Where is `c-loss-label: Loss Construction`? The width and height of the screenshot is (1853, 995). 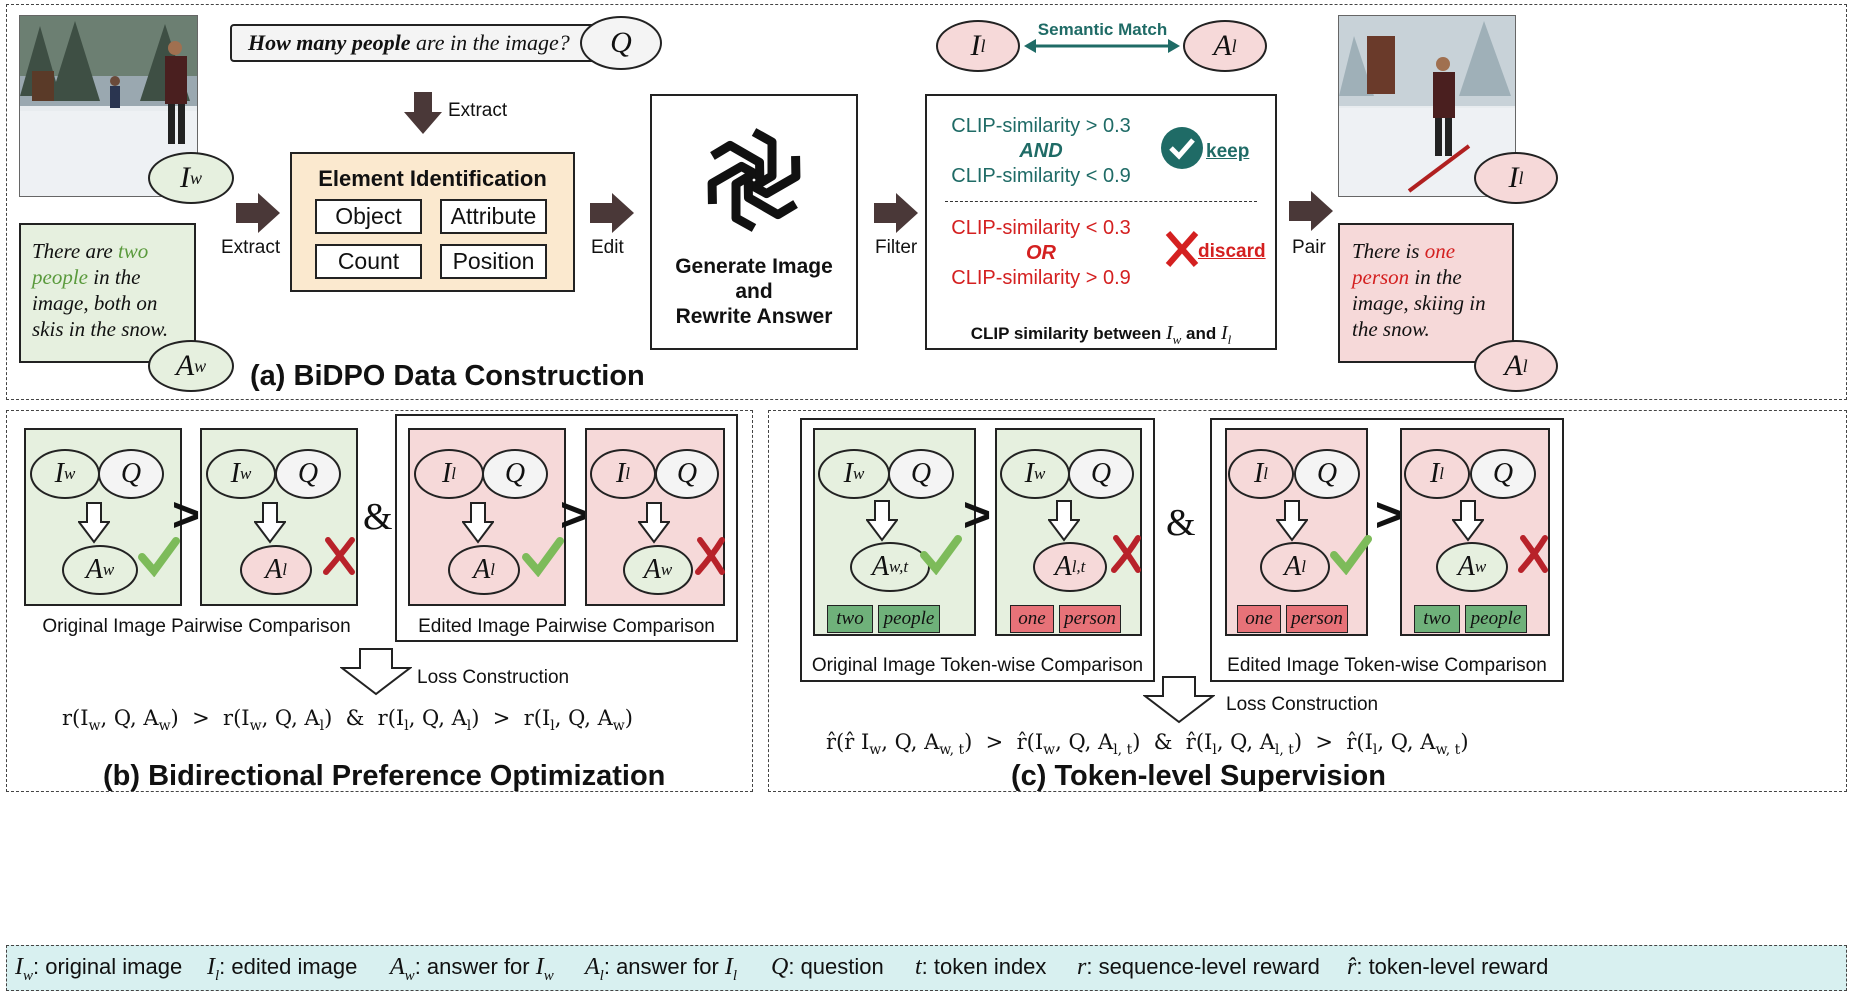 c-loss-label: Loss Construction is located at coordinates (1302, 704).